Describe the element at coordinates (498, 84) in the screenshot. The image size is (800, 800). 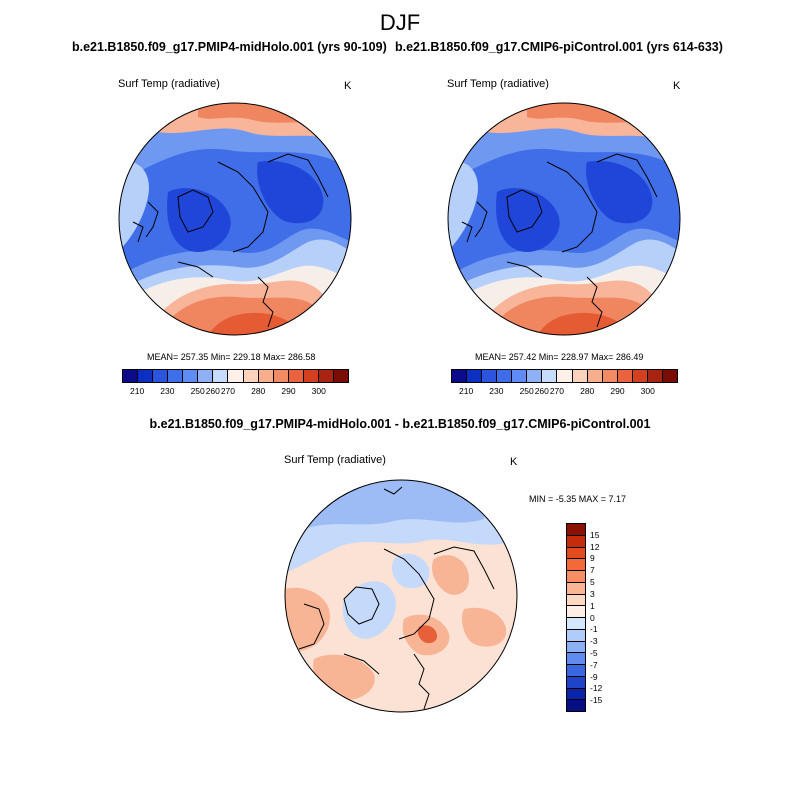
I see `right-variable-label: Surf Temp (radiative)` at that location.